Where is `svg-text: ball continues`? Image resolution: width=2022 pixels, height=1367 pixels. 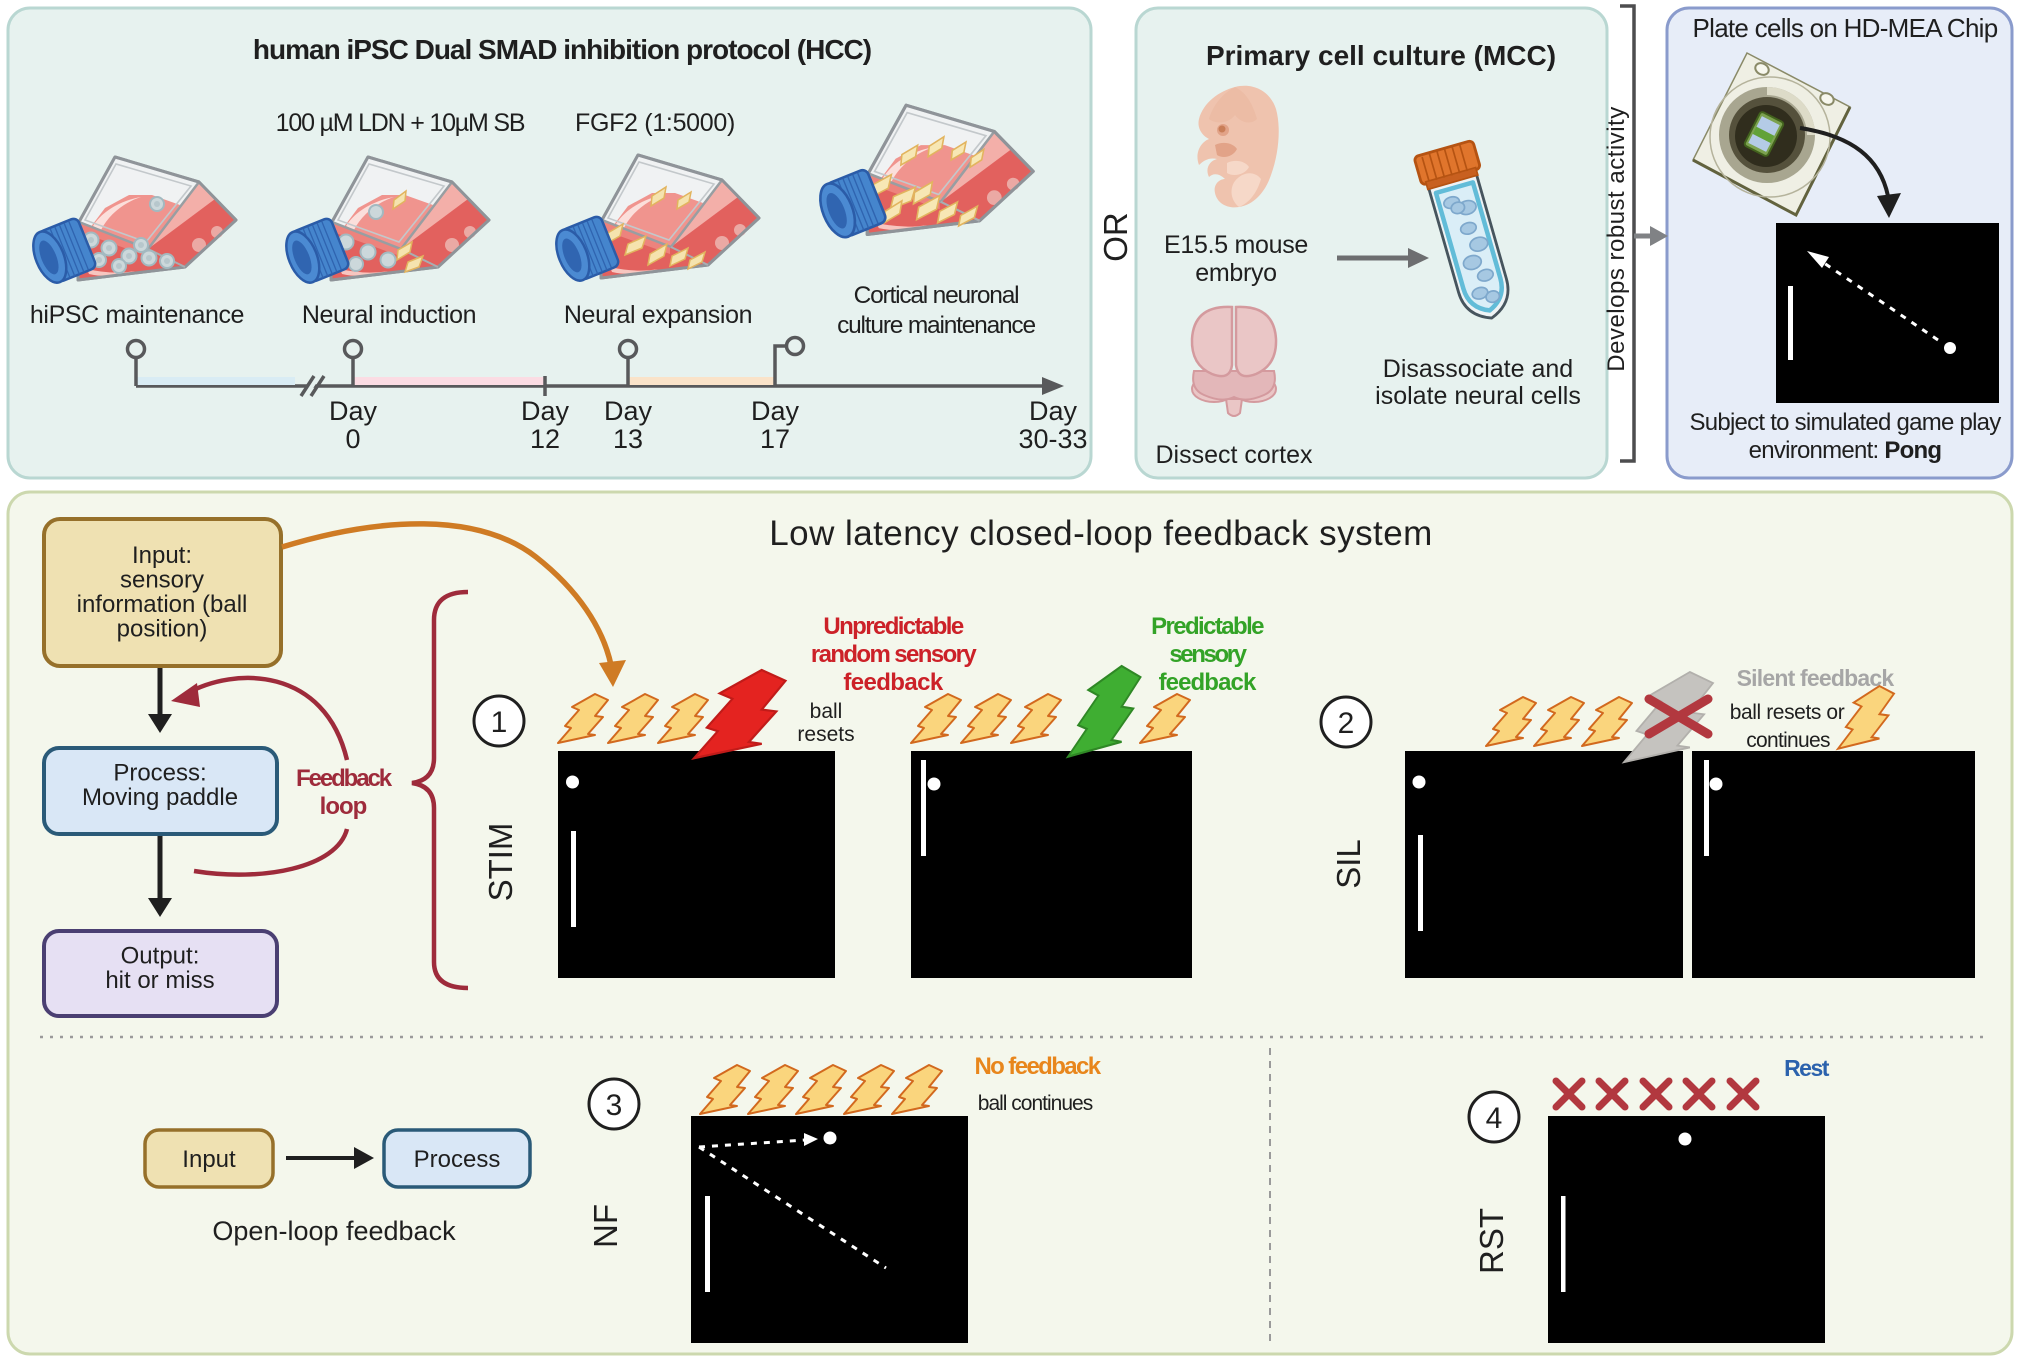
svg-text: ball continues is located at coordinates (1035, 1103).